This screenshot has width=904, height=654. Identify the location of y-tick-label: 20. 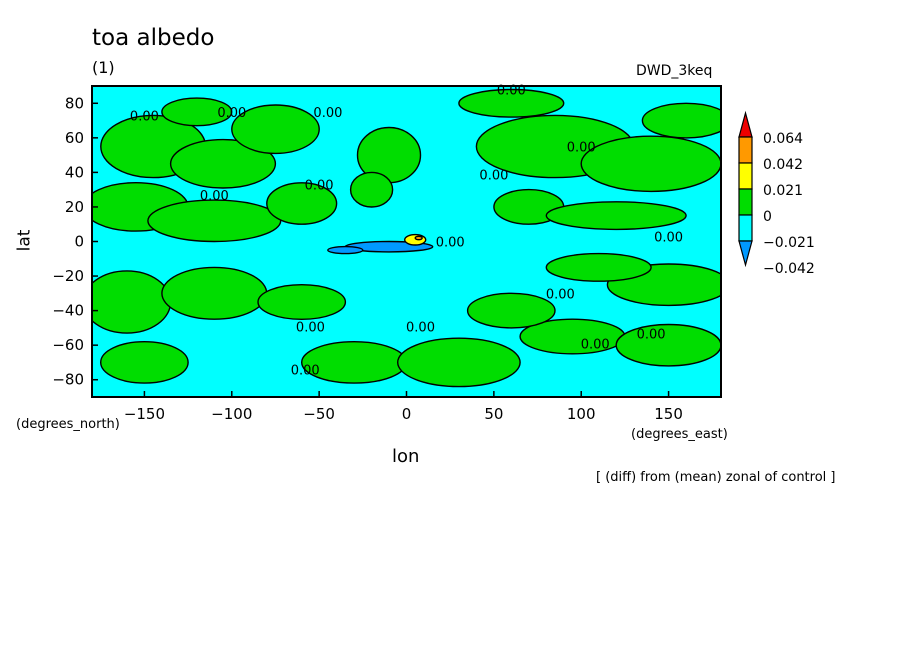
(74, 207).